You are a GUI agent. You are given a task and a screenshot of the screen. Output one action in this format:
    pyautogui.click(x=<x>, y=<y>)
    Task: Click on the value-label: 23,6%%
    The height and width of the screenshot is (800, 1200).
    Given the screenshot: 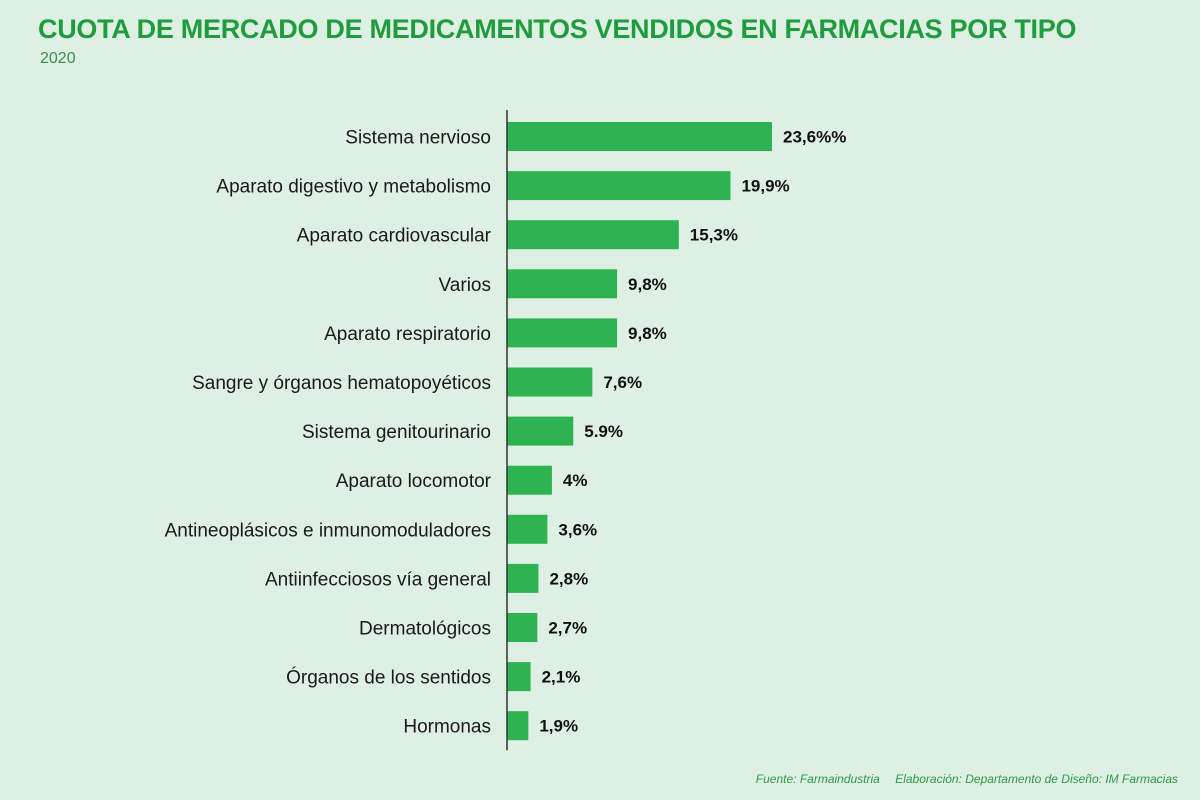 What is the action you would take?
    pyautogui.click(x=814, y=137)
    